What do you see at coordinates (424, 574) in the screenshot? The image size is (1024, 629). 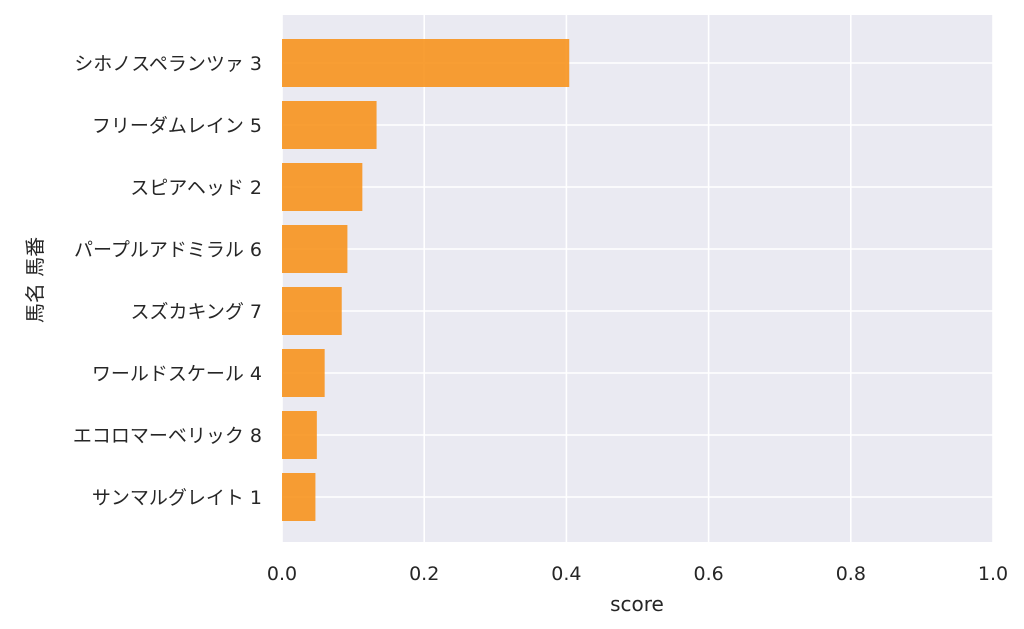 I see `x-tick-label: 0.2` at bounding box center [424, 574].